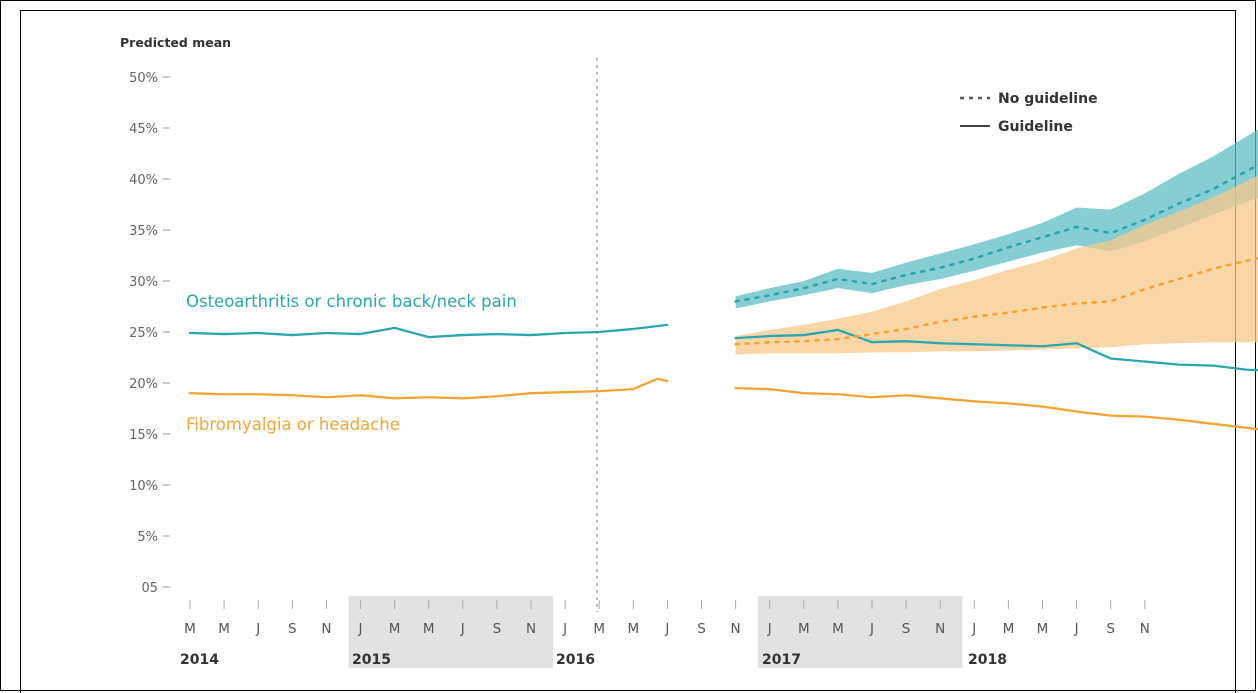 This screenshot has width=1258, height=693. What do you see at coordinates (199, 660) in the screenshot?
I see `year-label-2014: 2014` at bounding box center [199, 660].